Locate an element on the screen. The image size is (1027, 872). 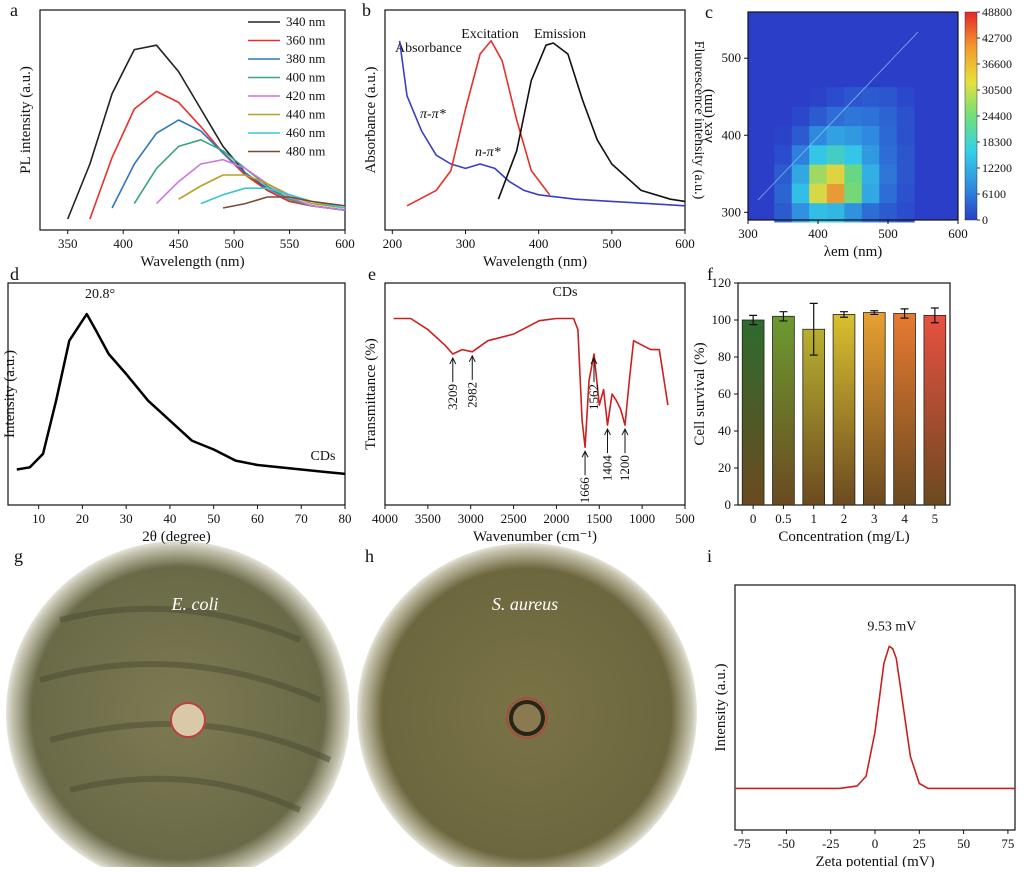
y-axis-label: Intensity (a.u.) is located at coordinates (10, 394).